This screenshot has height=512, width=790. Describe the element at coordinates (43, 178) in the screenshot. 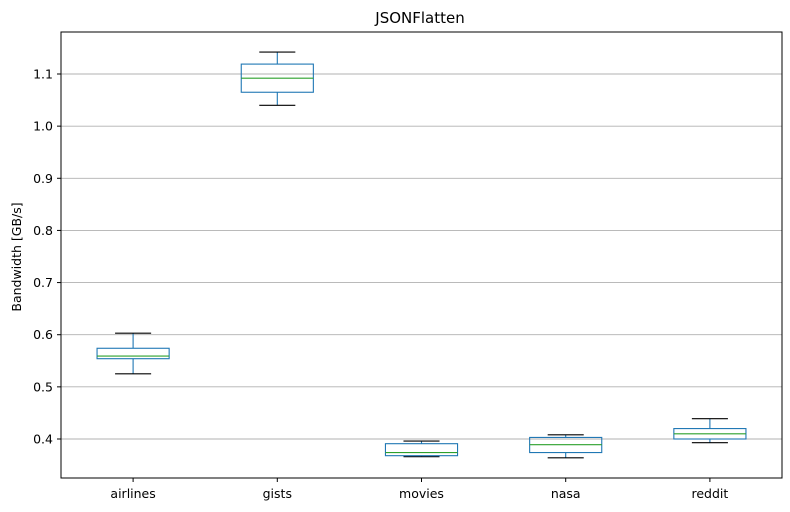

I see `y-tick-label: 0.9` at that location.